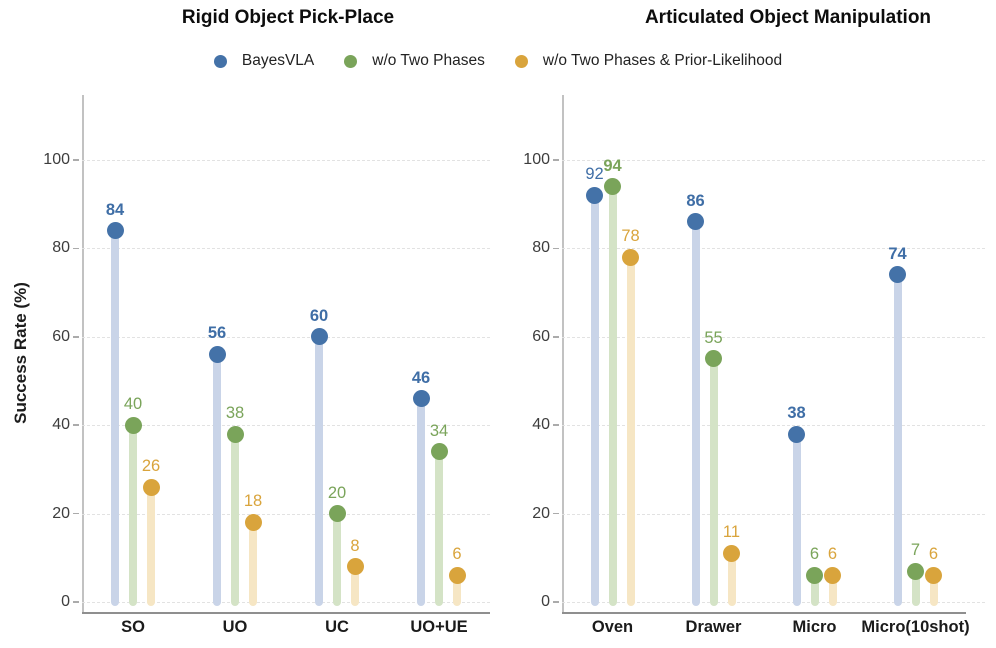 The image size is (996, 648). I want to click on category-label: UC, so click(337, 627).